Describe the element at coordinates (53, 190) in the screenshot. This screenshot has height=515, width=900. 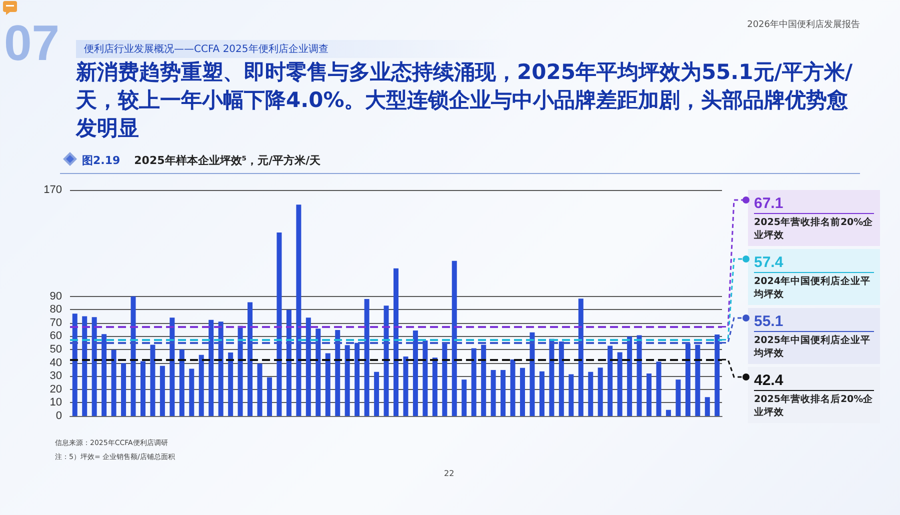
I see `y-tick-label: 170` at that location.